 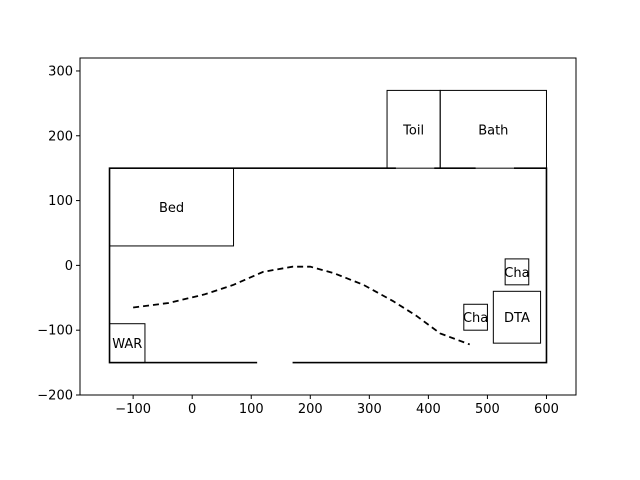 I want to click on dta-label: DTA, so click(x=517, y=318).